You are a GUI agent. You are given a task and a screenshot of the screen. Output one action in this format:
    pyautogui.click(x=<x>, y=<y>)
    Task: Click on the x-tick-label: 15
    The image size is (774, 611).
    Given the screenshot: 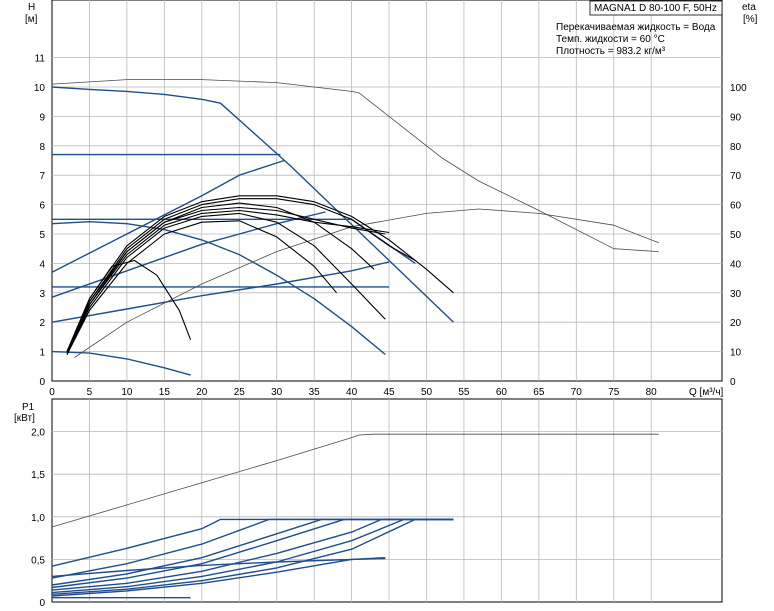 What is the action you would take?
    pyautogui.click(x=165, y=392)
    